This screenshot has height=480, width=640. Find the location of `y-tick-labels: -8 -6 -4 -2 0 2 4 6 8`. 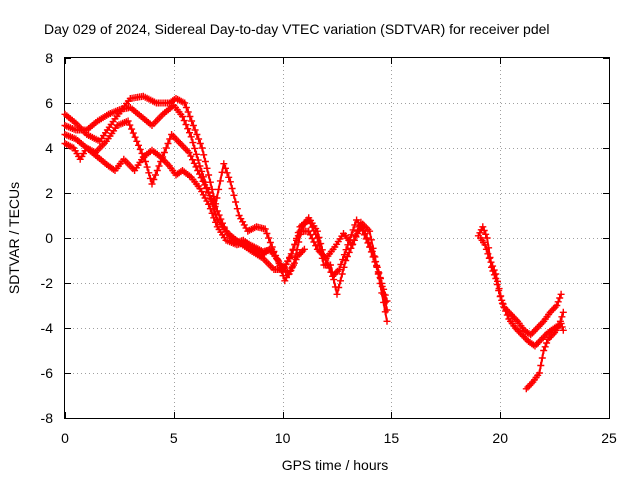

y-tick-labels: -8 -6 -4 -2 0 2 4 6 8 is located at coordinates (47, 238).